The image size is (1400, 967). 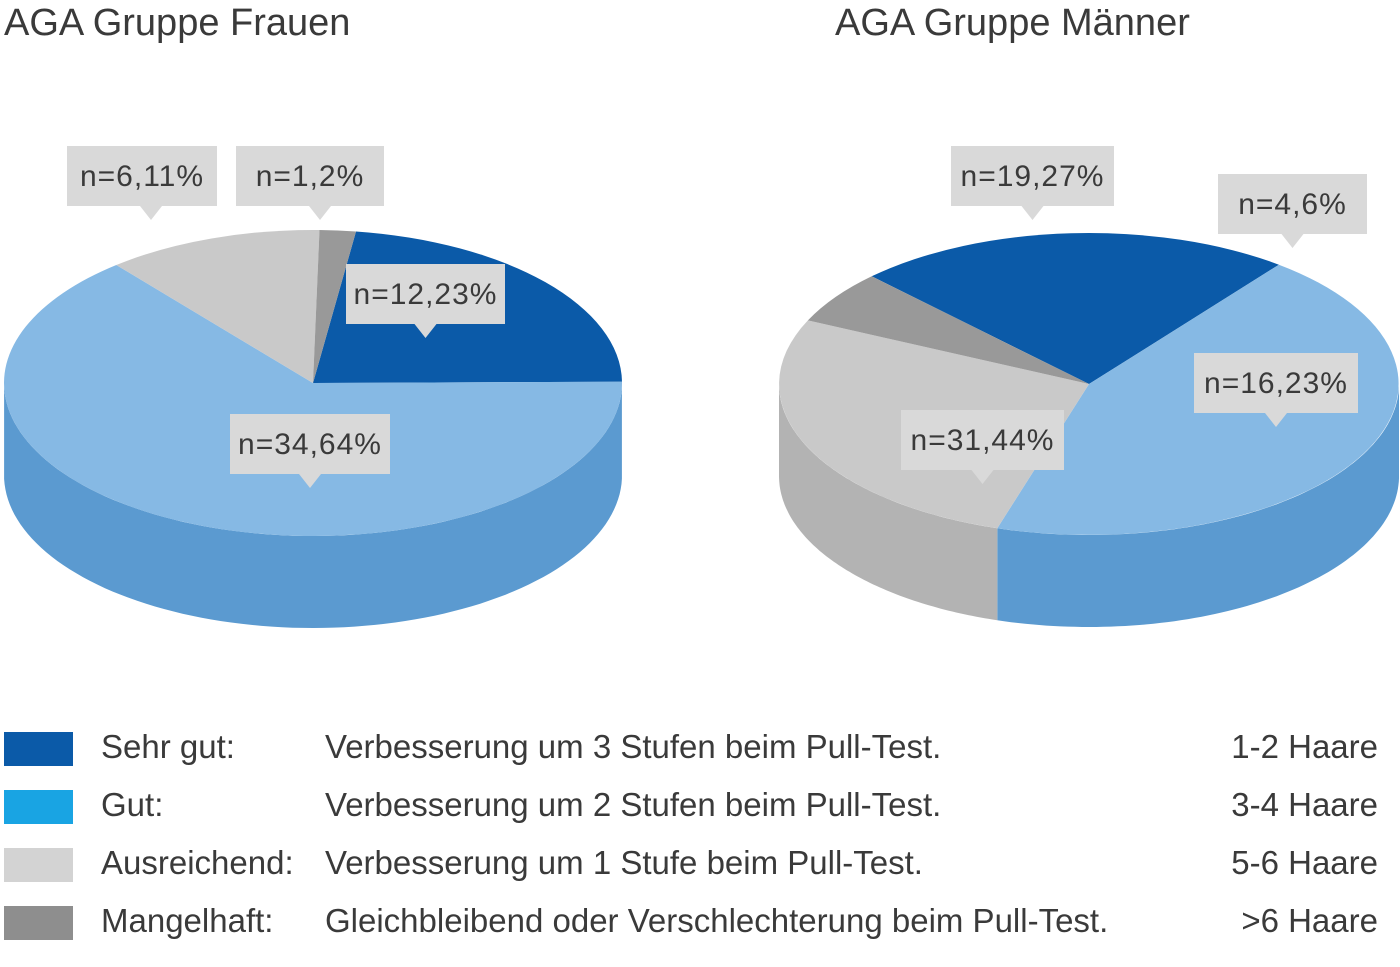 I want to click on callout-ausreichend: n=6,11%, so click(x=142, y=183).